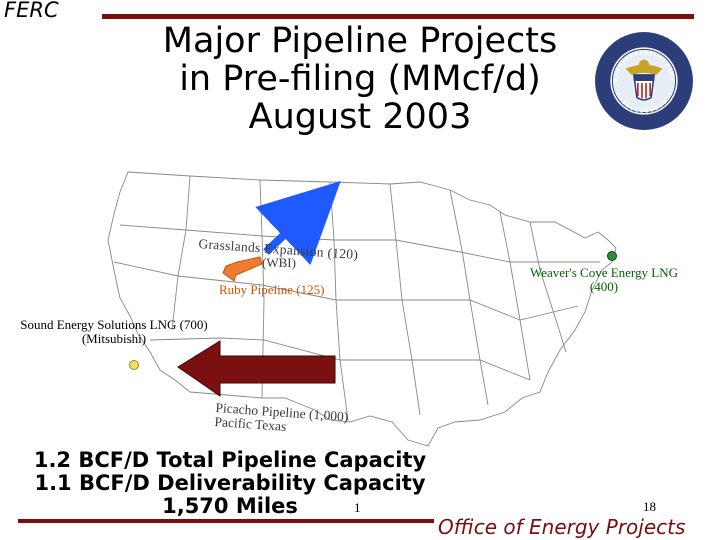 The image size is (720, 540). Describe the element at coordinates (562, 527) in the screenshot. I see `office-label: Office of Energy Projects` at that location.